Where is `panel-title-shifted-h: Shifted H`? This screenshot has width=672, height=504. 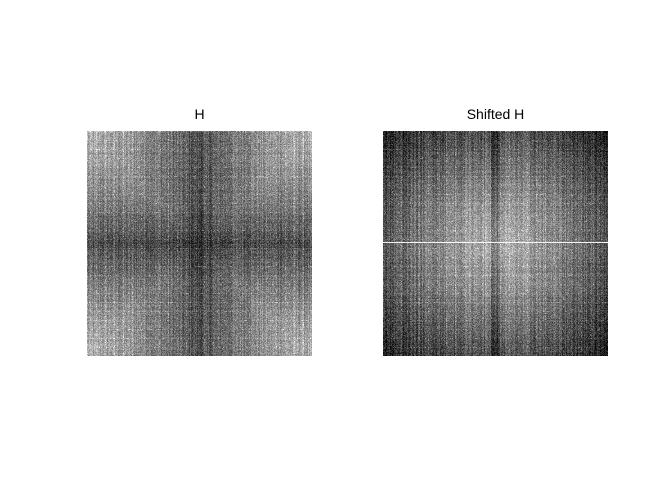
panel-title-shifted-h: Shifted H is located at coordinates (495, 114).